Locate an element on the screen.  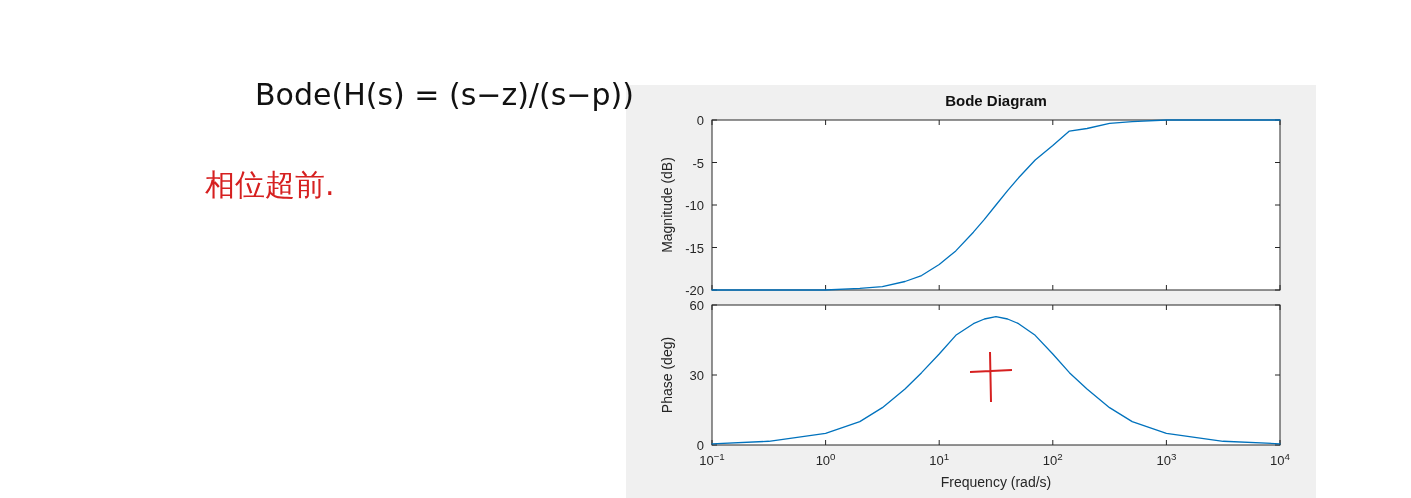
y-tick-label: -20 is located at coordinates (694, 290).